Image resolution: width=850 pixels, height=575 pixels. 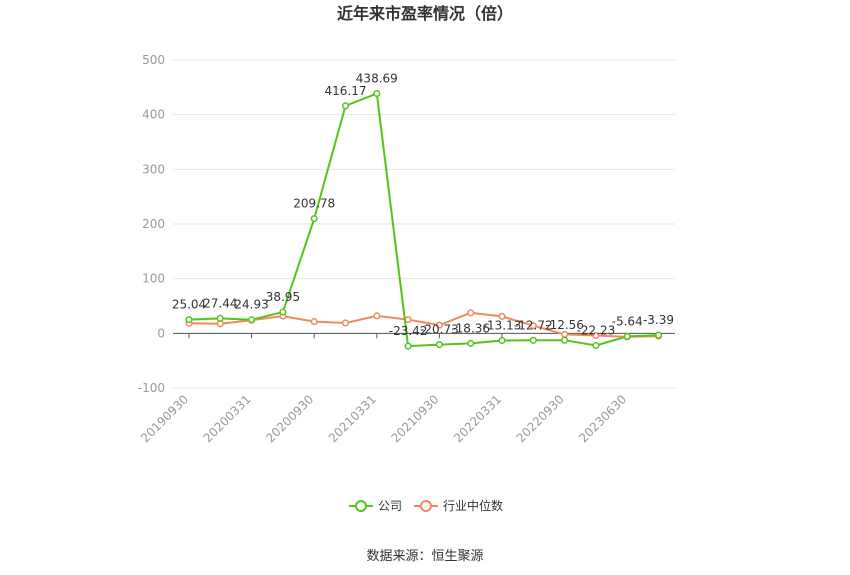 What do you see at coordinates (470, 328) in the screenshot?
I see `data-label: -18.36` at bounding box center [470, 328].